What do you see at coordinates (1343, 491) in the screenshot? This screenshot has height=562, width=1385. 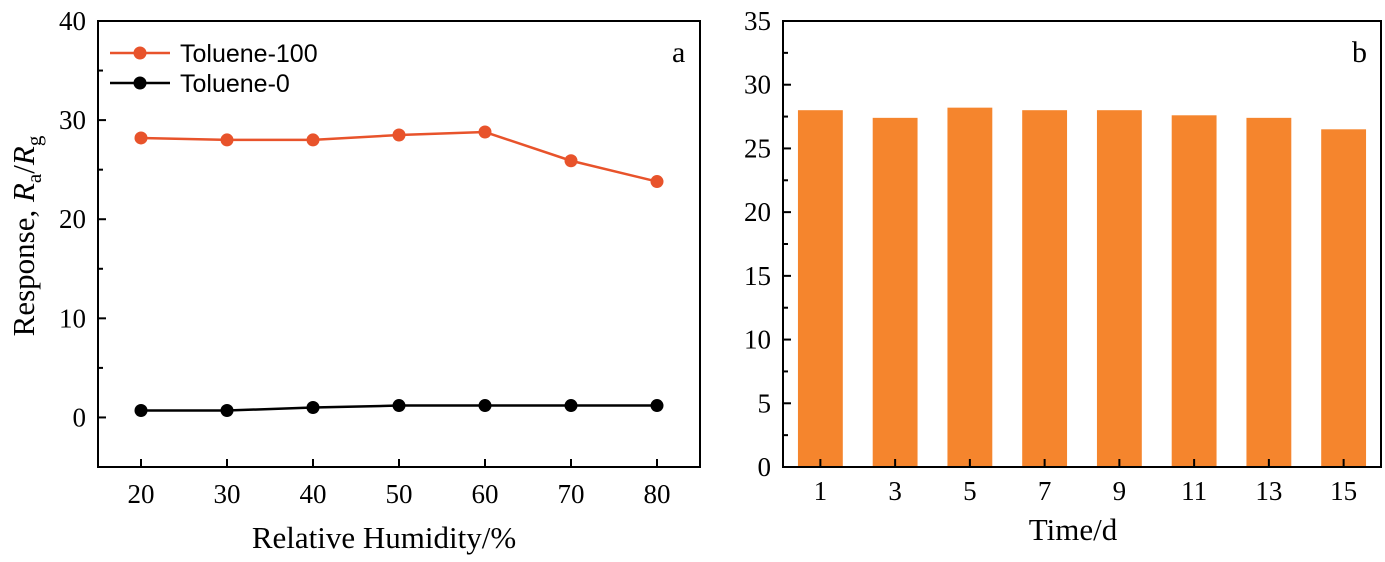 I see `x-tick-label-b: 15` at bounding box center [1343, 491].